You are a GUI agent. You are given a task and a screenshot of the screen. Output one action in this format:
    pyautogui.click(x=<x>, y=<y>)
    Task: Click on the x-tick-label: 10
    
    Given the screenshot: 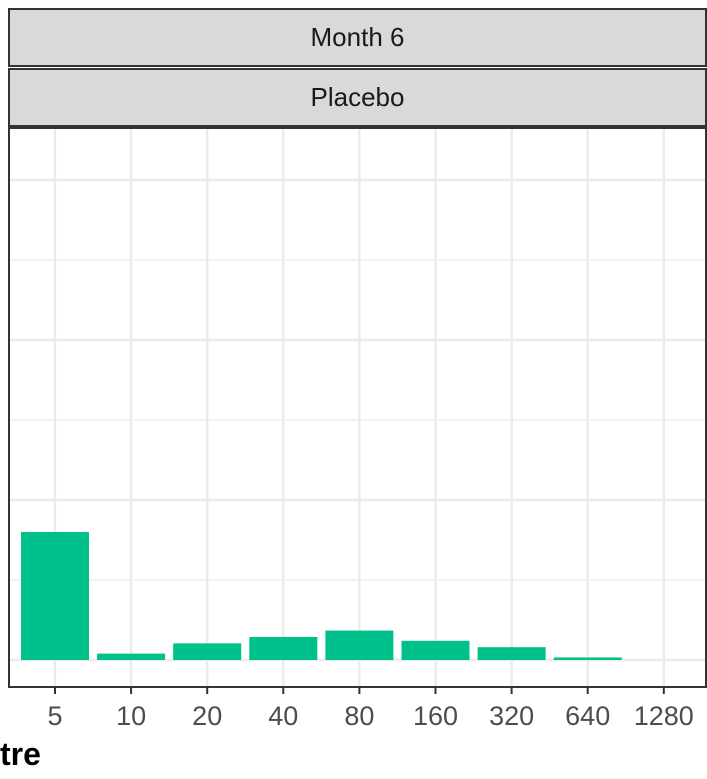 What is the action you would take?
    pyautogui.click(x=131, y=716)
    